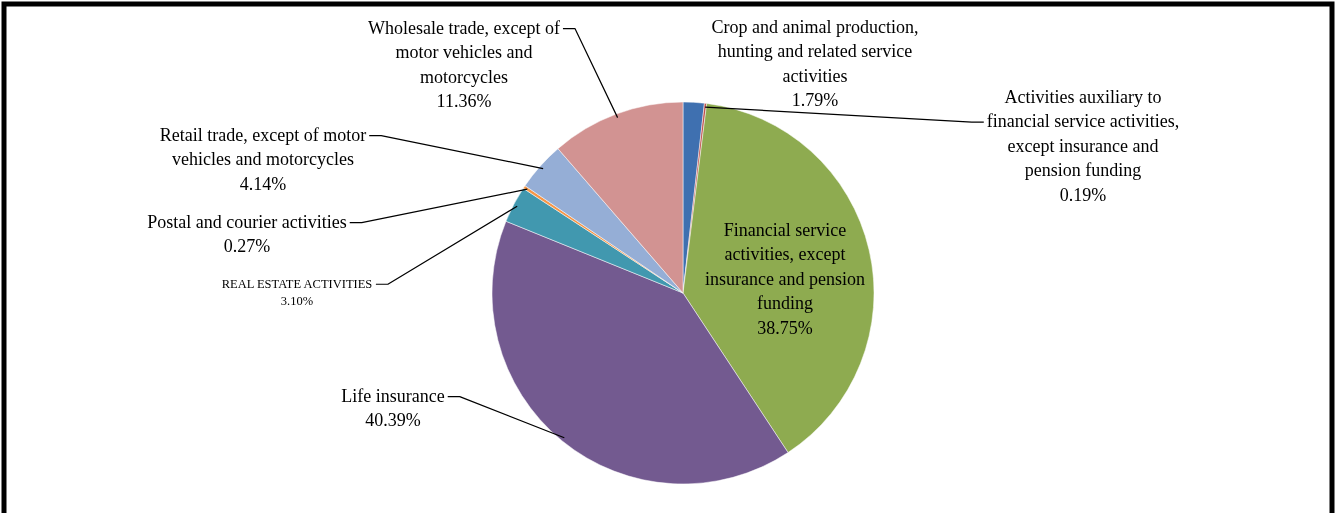  What do you see at coordinates (393, 420) in the screenshot?
I see `data-label: 40.39%` at bounding box center [393, 420].